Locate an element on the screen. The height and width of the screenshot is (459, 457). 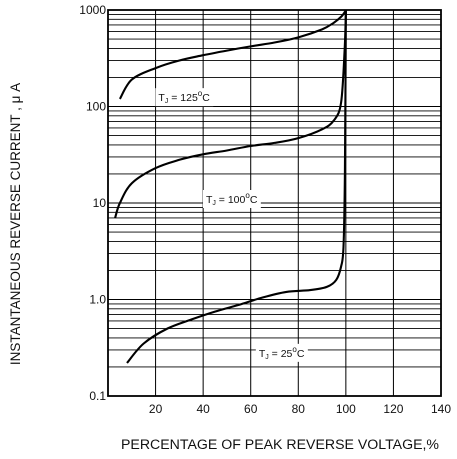
y-tick-label: 1.0 is located at coordinates (97, 300).